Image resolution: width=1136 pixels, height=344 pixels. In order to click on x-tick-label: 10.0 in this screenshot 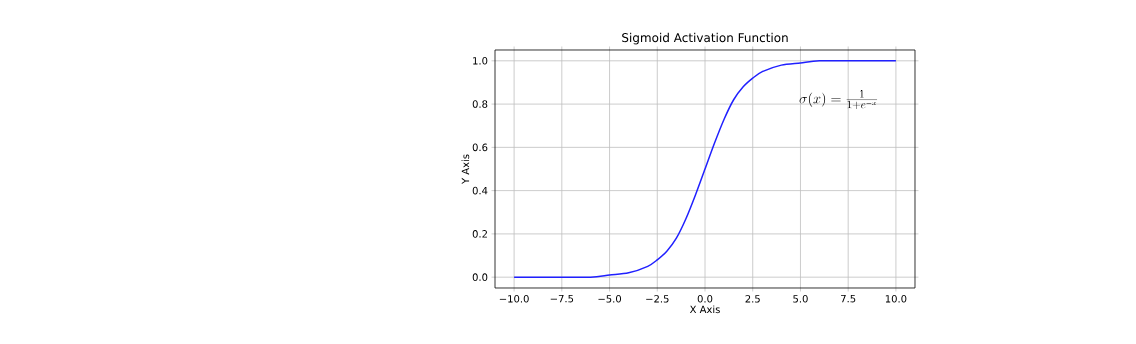, I will do `click(896, 299)`.